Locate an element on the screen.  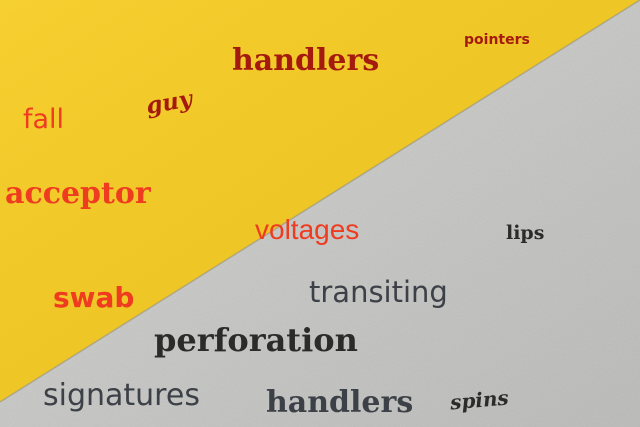
word-handlers-top: handlers is located at coordinates (306, 60).